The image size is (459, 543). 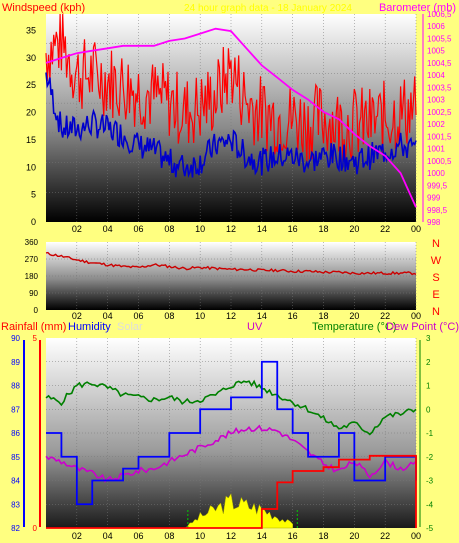 I want to click on barometer-tick-label: 1003,5, so click(x=439, y=87).